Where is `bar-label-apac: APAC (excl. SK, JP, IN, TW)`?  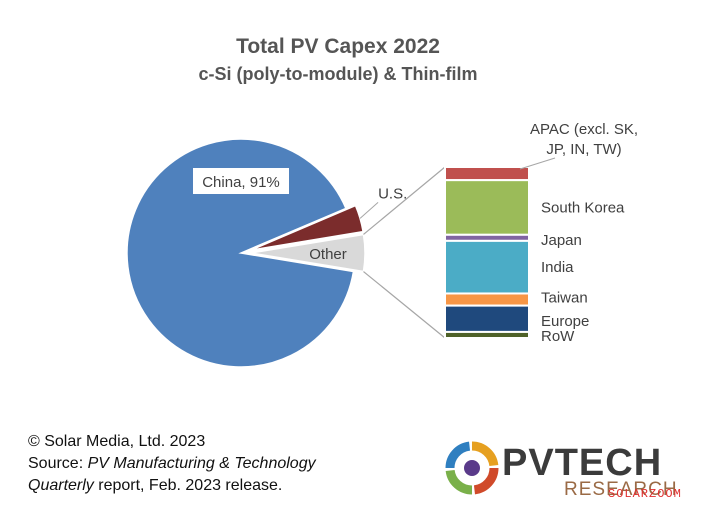
bar-label-apac: APAC (excl. SK, JP, IN, TW) is located at coordinates (578, 145).